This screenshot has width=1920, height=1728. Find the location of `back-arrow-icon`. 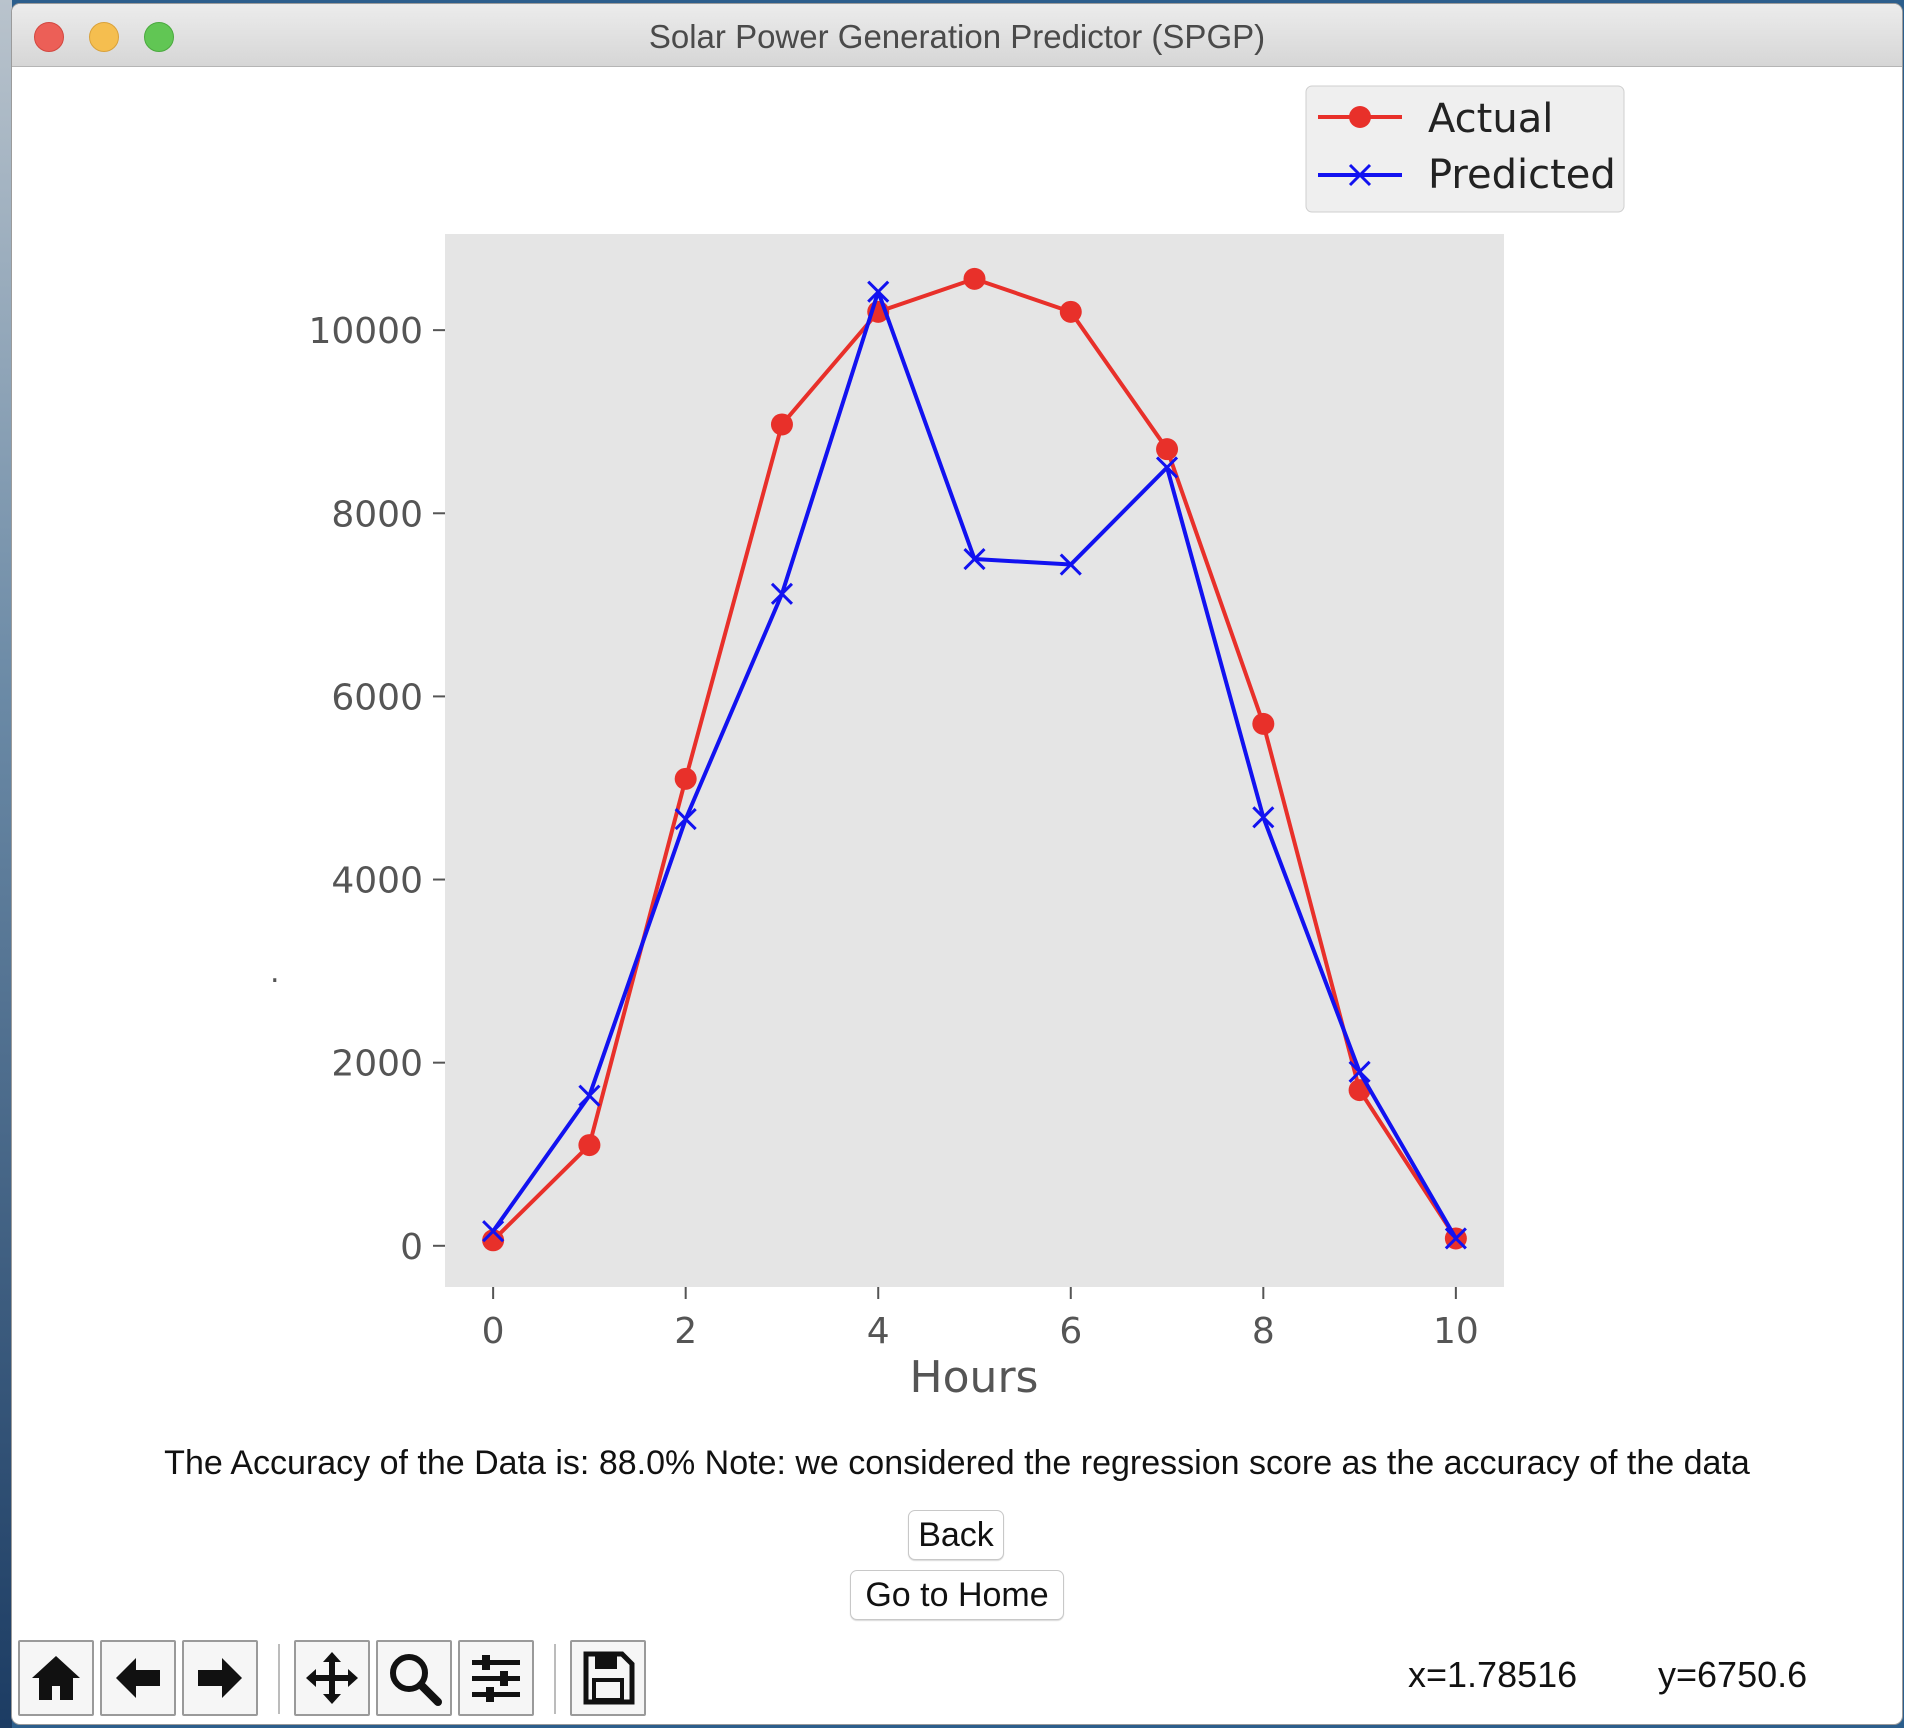

back-arrow-icon is located at coordinates (138, 1678).